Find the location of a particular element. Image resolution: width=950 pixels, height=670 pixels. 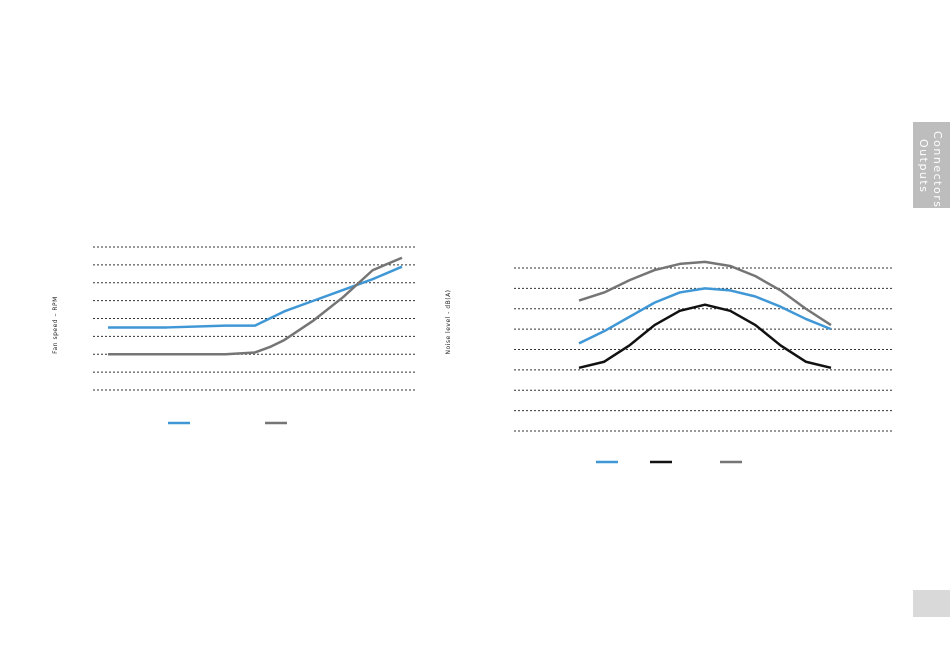

side-tab is located at coordinates (931, 165).